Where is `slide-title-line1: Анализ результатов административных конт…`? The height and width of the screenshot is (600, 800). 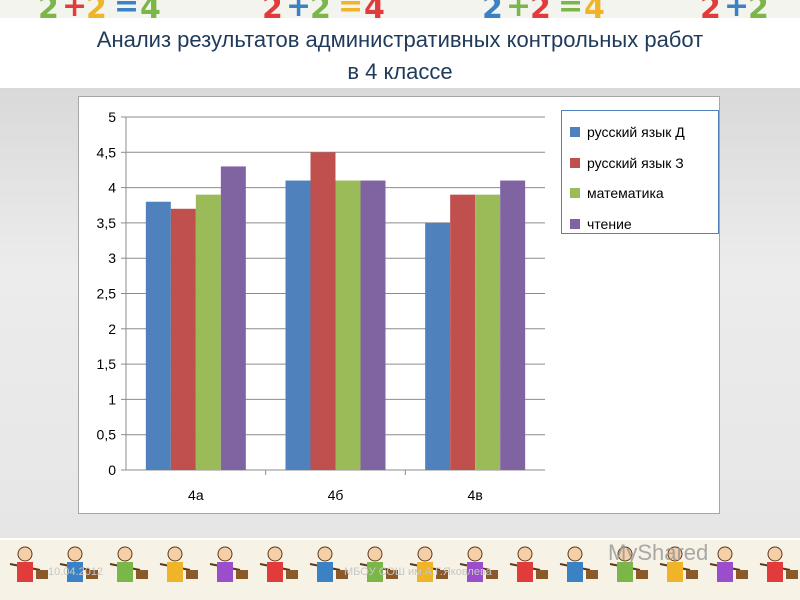
slide-title-line1: Анализ результатов административных конт… is located at coordinates (400, 39).